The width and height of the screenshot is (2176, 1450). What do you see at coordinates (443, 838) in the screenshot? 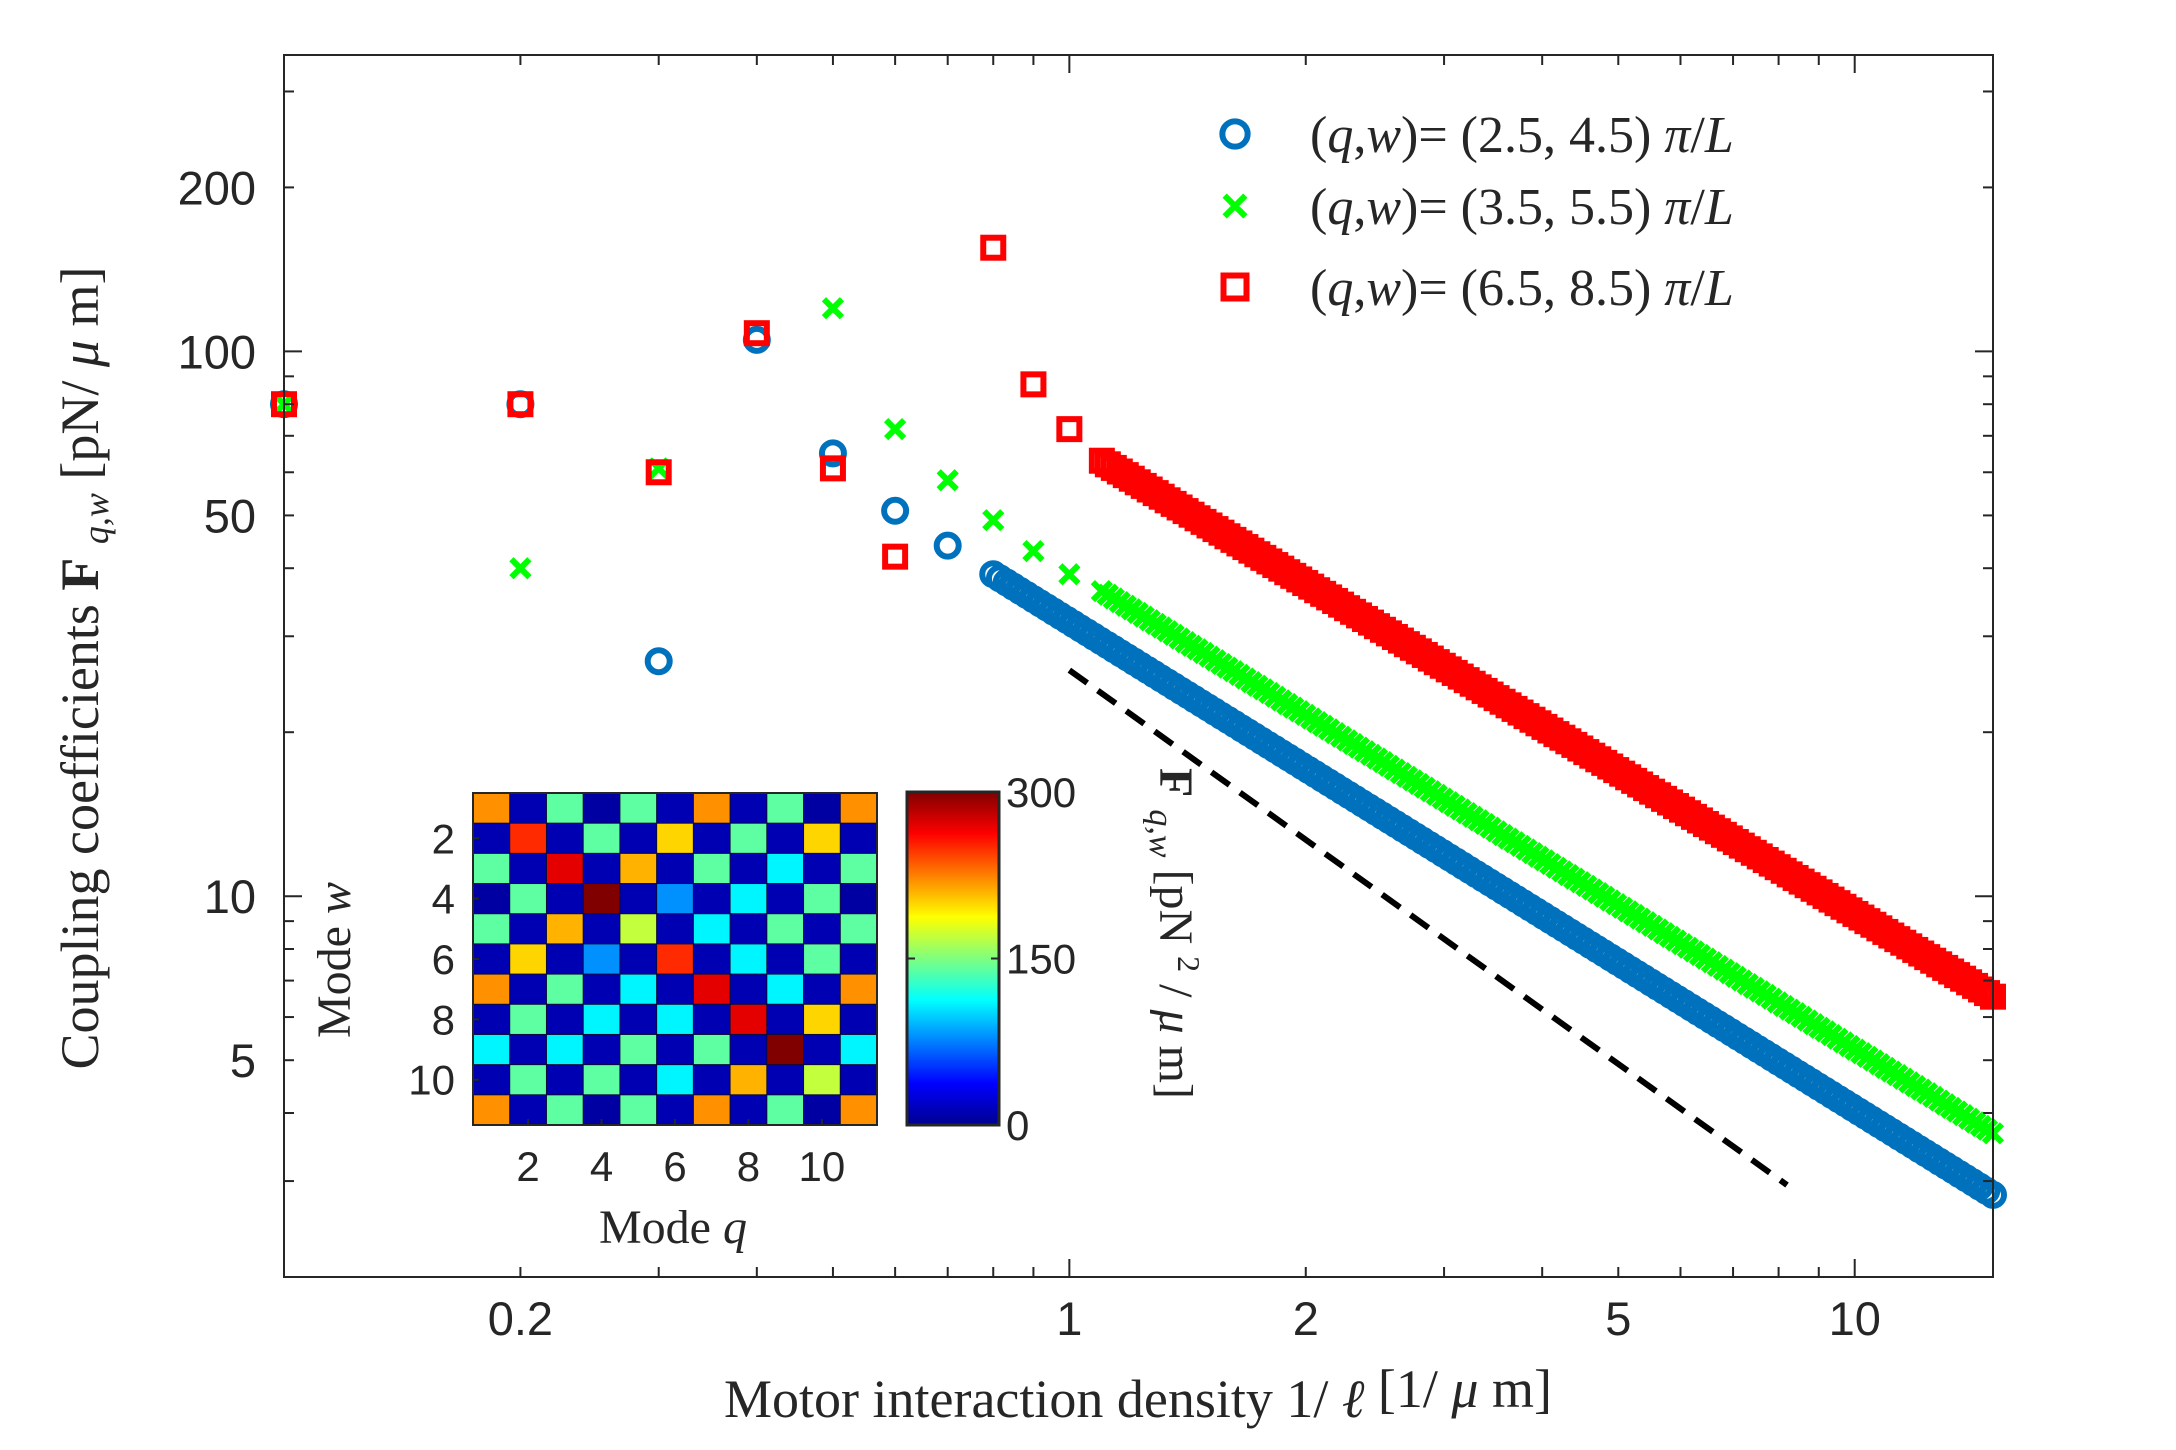
I see `inset-y-tick-label: 2` at bounding box center [443, 838].